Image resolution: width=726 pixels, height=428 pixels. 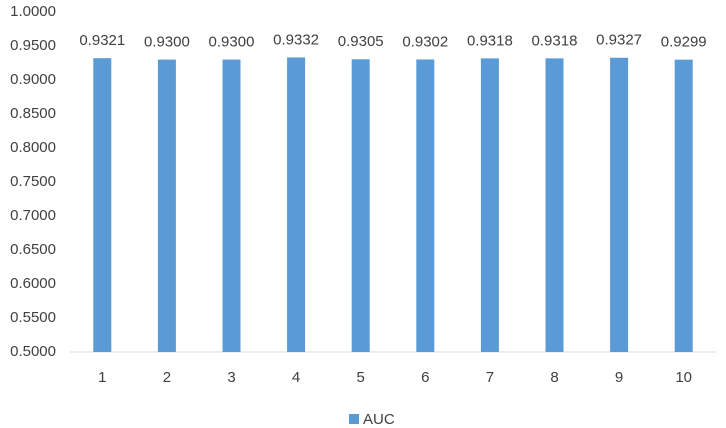 I want to click on y-tick-label: 0.5000, so click(x=33, y=351).